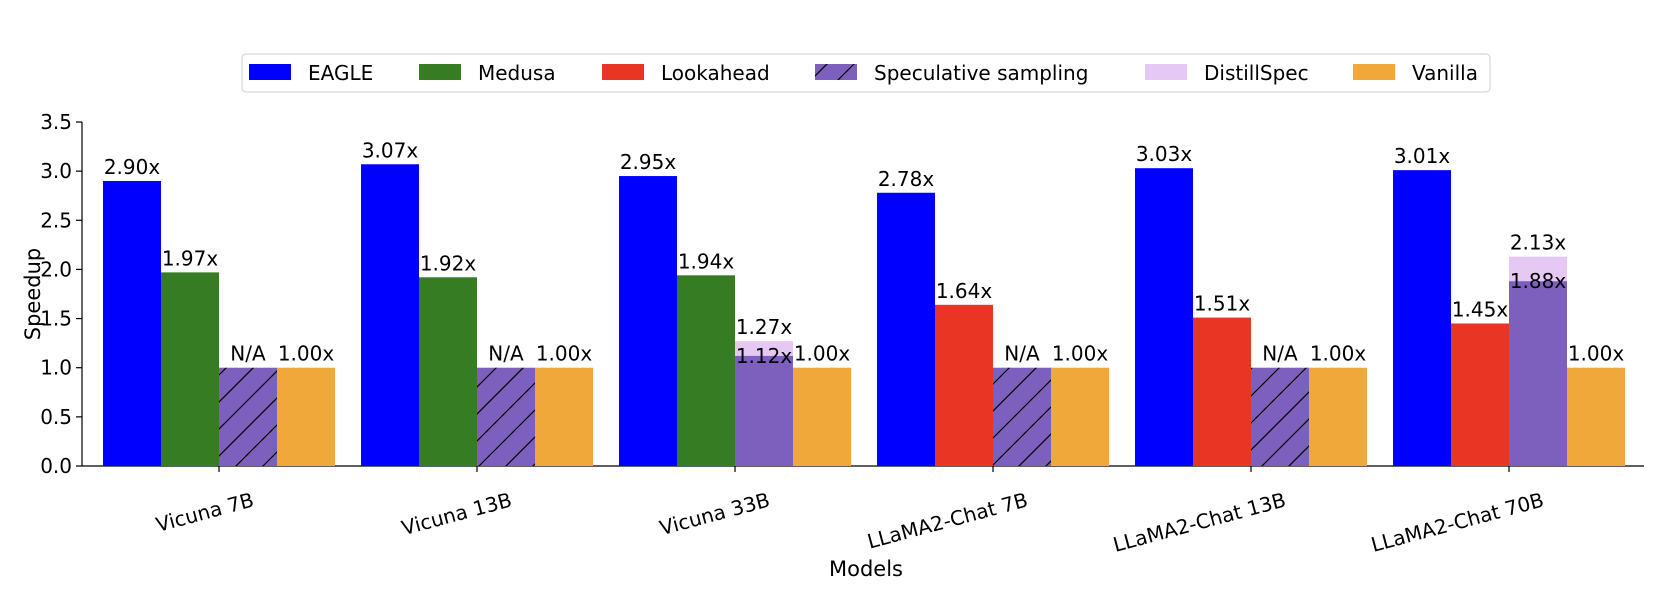 This screenshot has width=1661, height=604. Describe the element at coordinates (648, 162) in the screenshot. I see `bar-value-label: 2.95x` at that location.